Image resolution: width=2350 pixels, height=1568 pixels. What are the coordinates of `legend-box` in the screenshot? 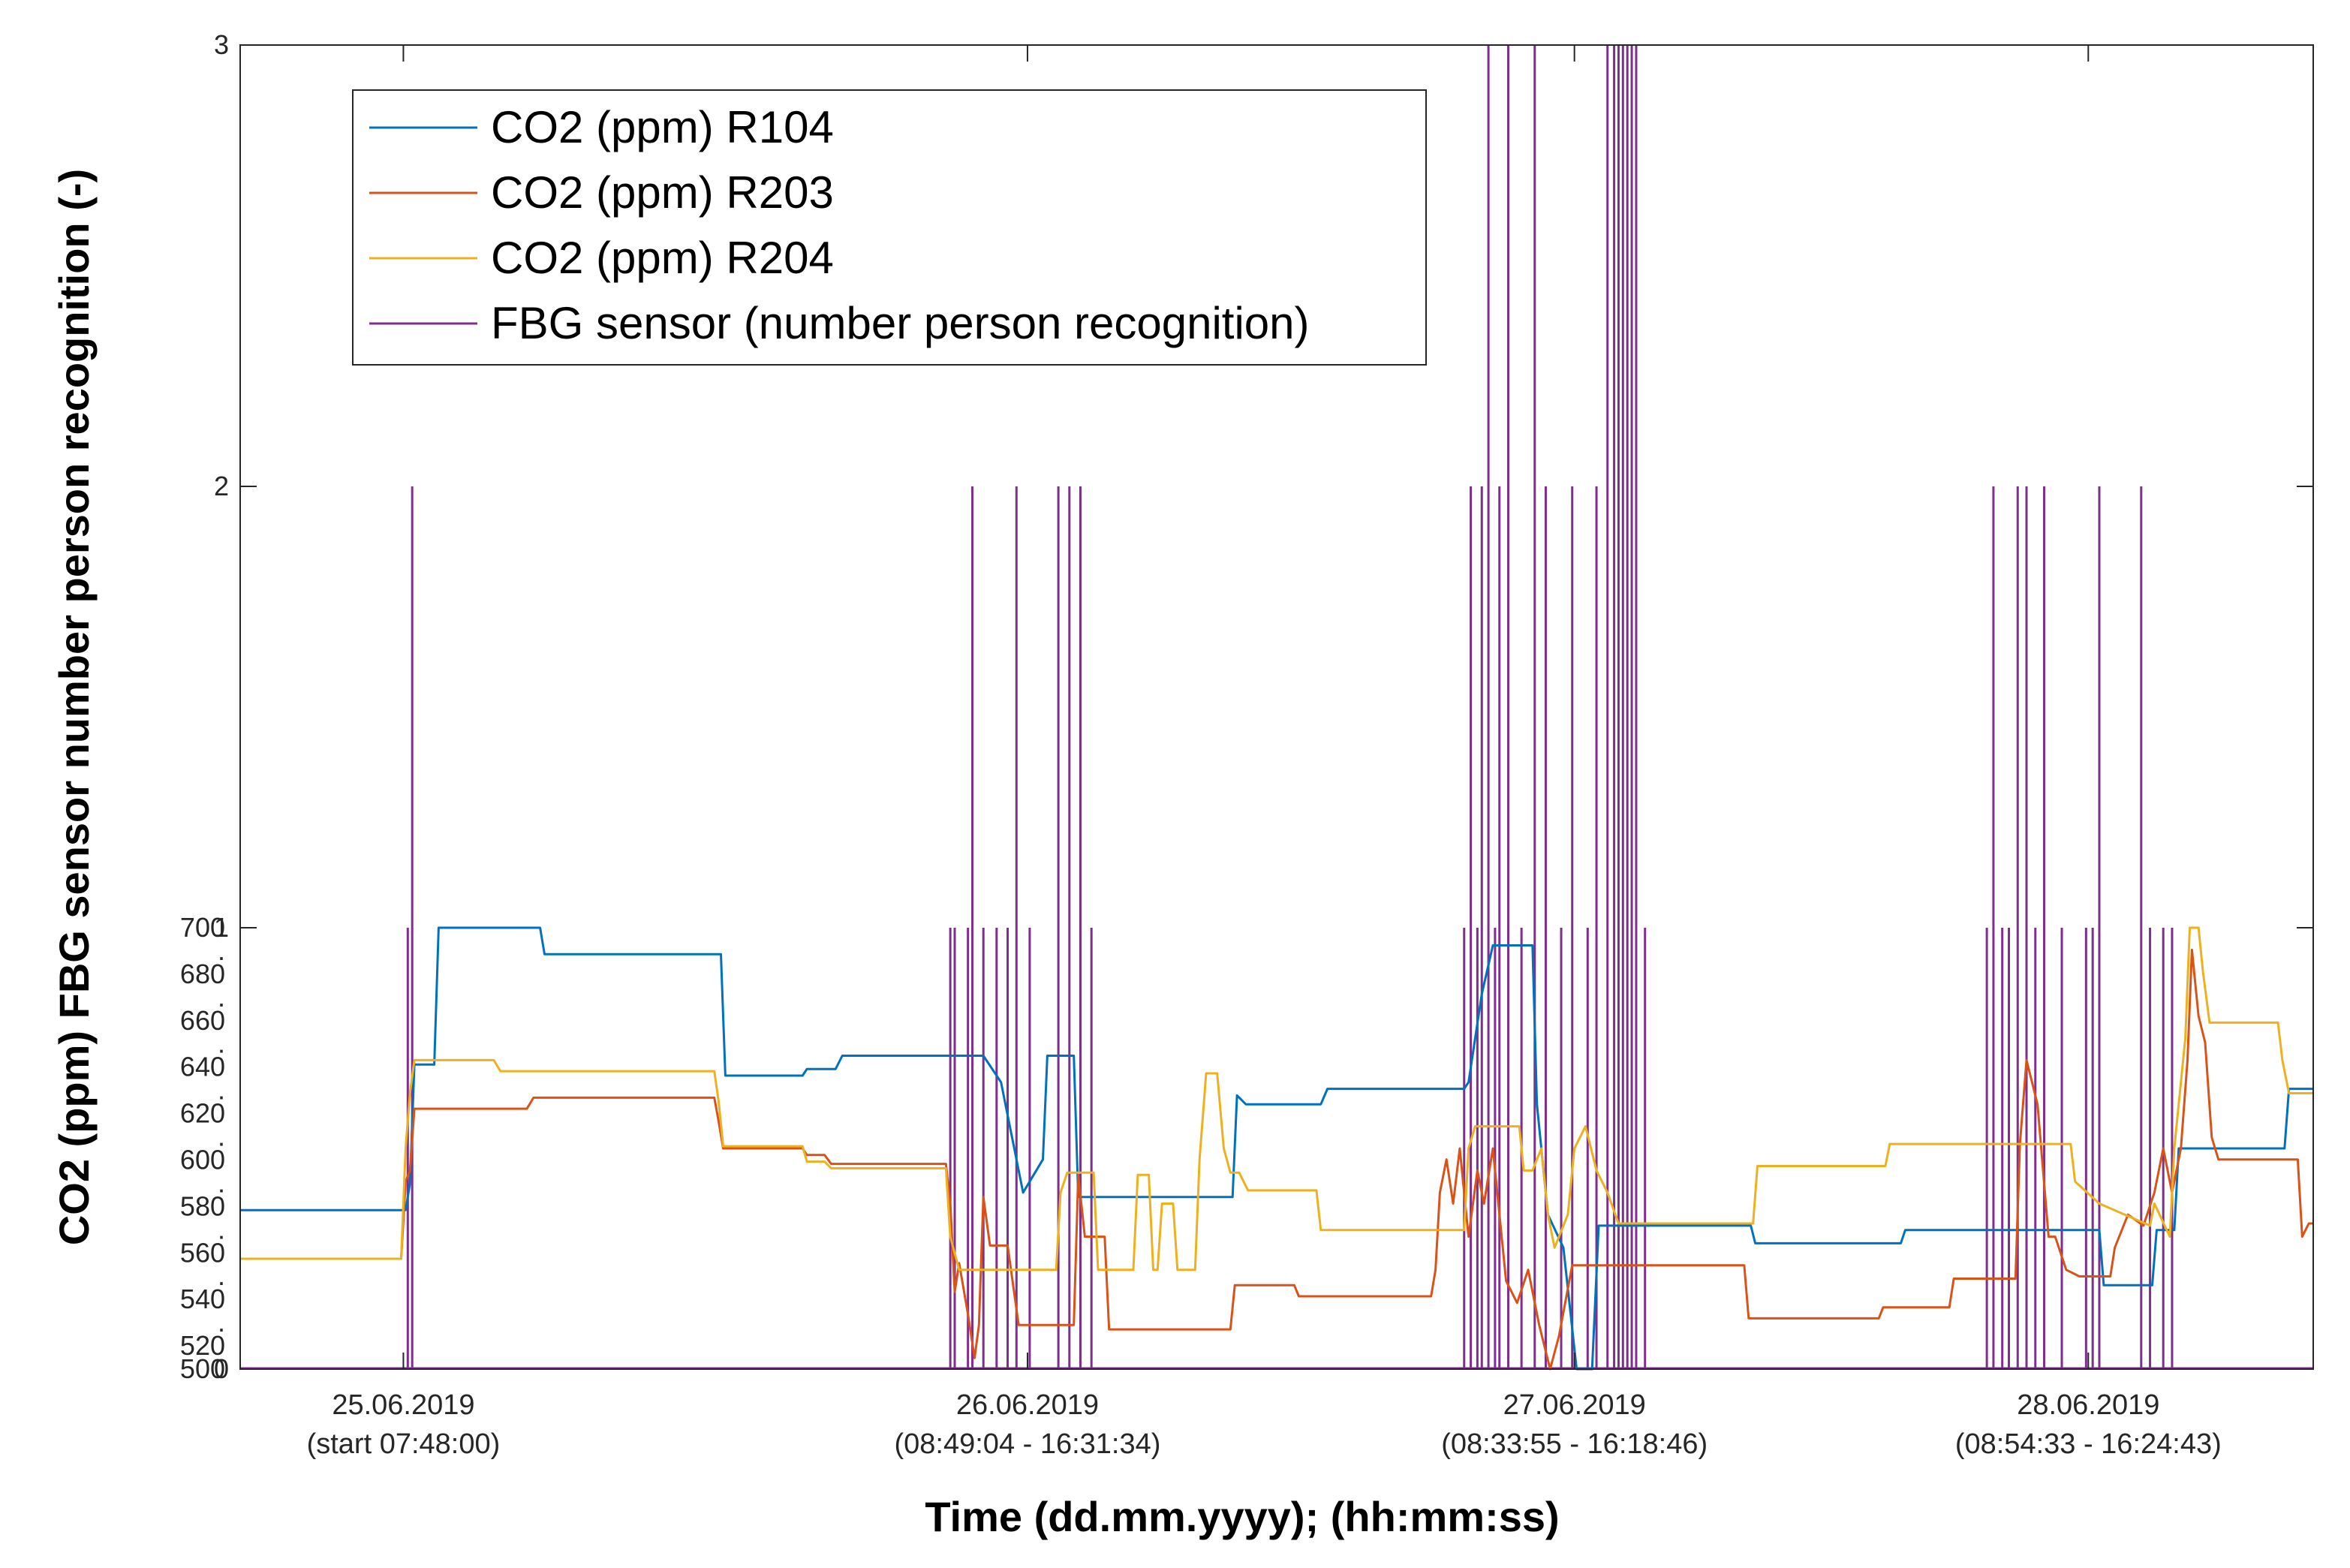 It's located at (889, 227).